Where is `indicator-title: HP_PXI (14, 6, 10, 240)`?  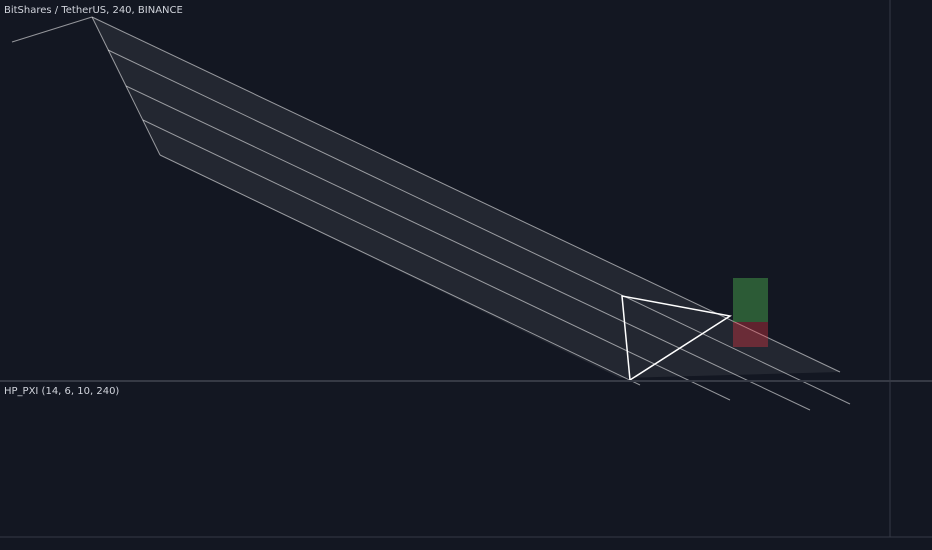
indicator-title: HP_PXI (14, 6, 10, 240) is located at coordinates (61, 391).